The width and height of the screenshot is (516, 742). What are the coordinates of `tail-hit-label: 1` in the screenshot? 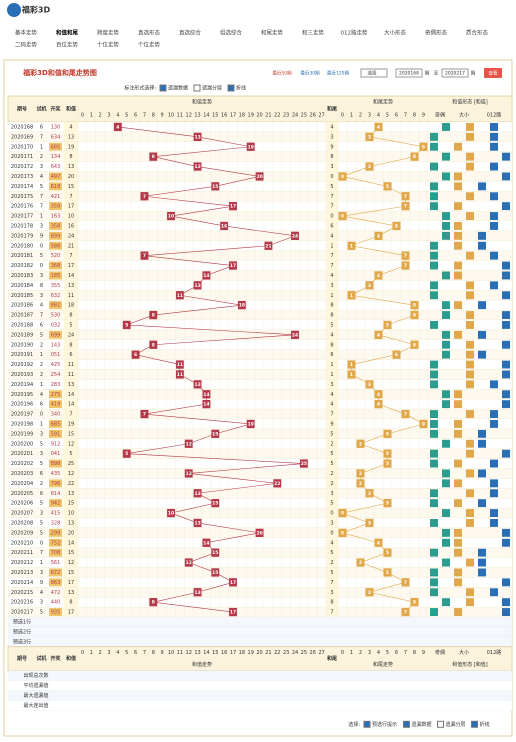 It's located at (351, 246).